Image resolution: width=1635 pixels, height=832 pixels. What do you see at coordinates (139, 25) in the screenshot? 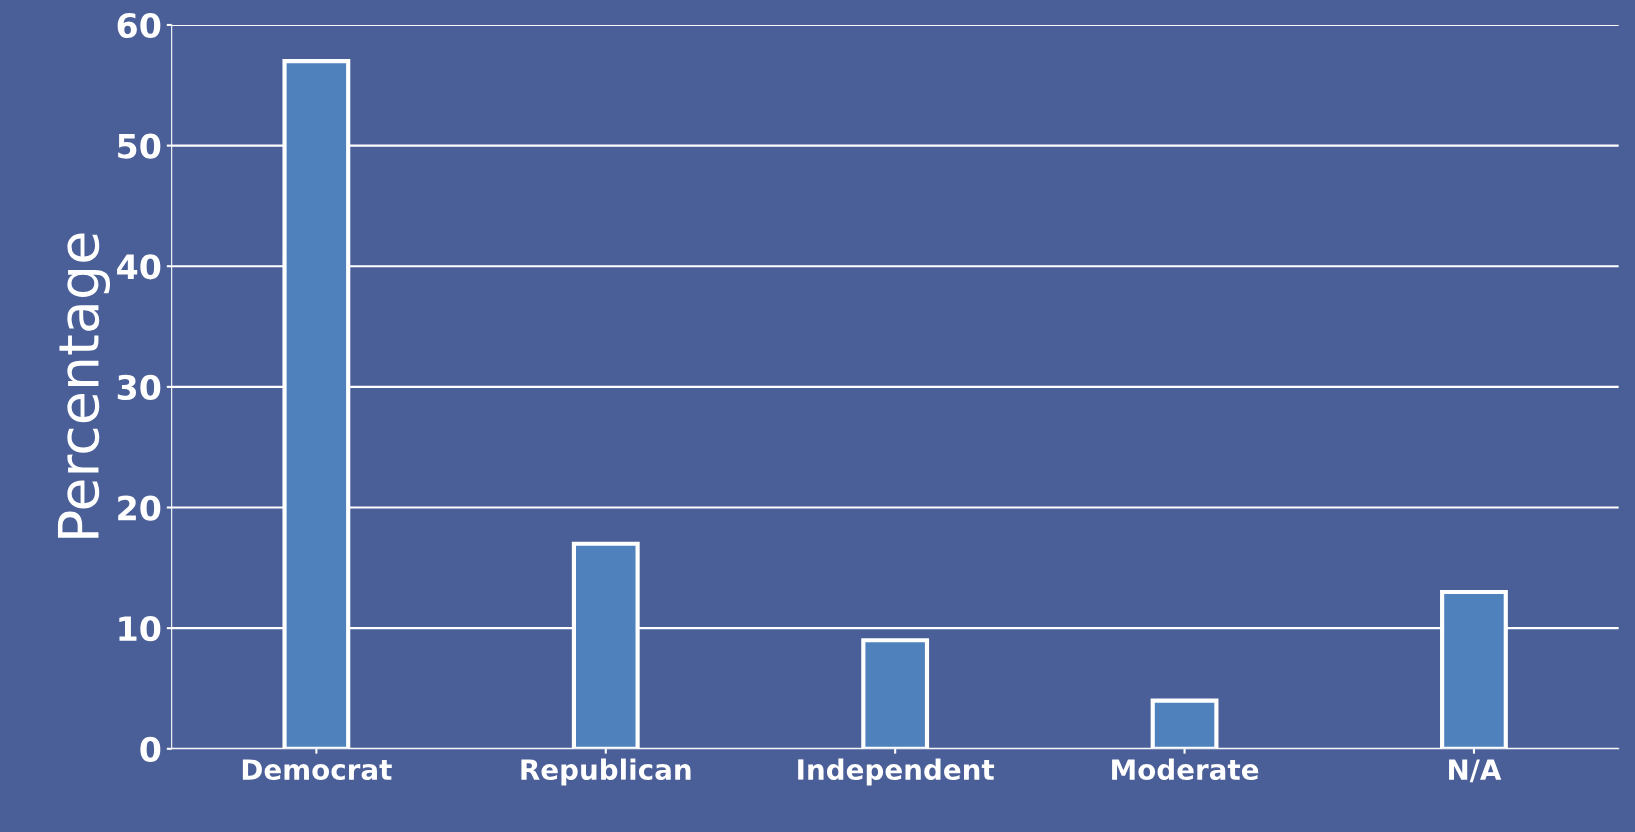
I see `y-tick-label: 60` at bounding box center [139, 25].